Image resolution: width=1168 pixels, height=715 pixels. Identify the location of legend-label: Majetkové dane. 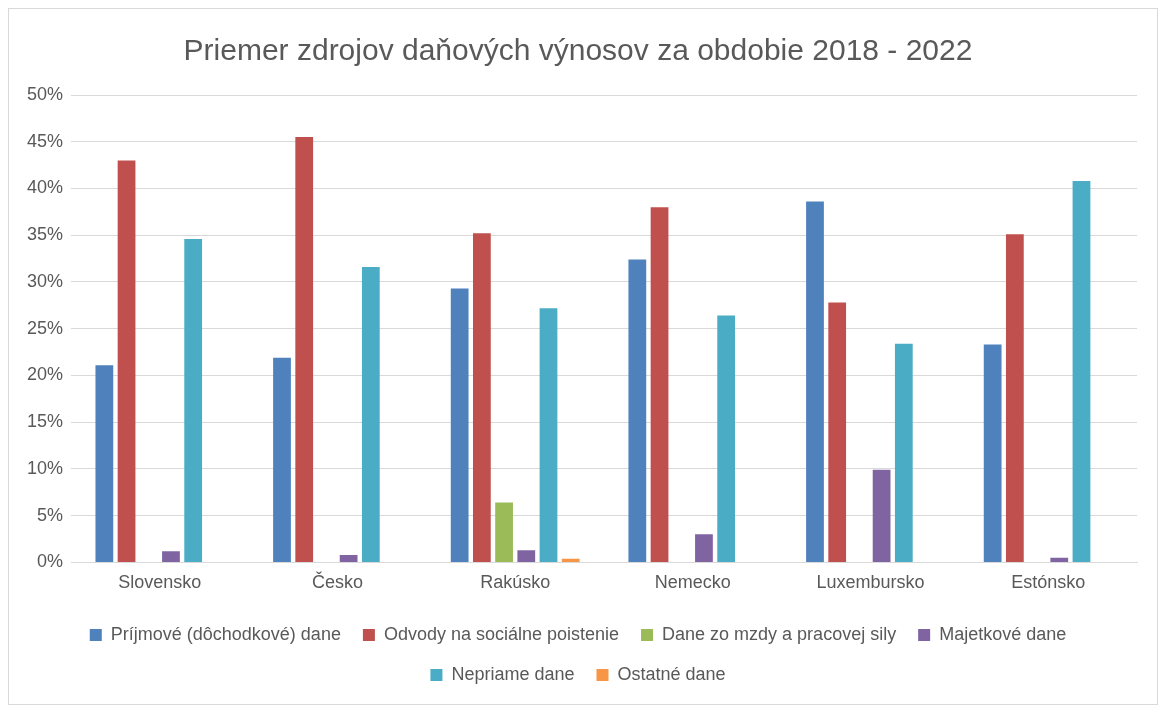
(1003, 633).